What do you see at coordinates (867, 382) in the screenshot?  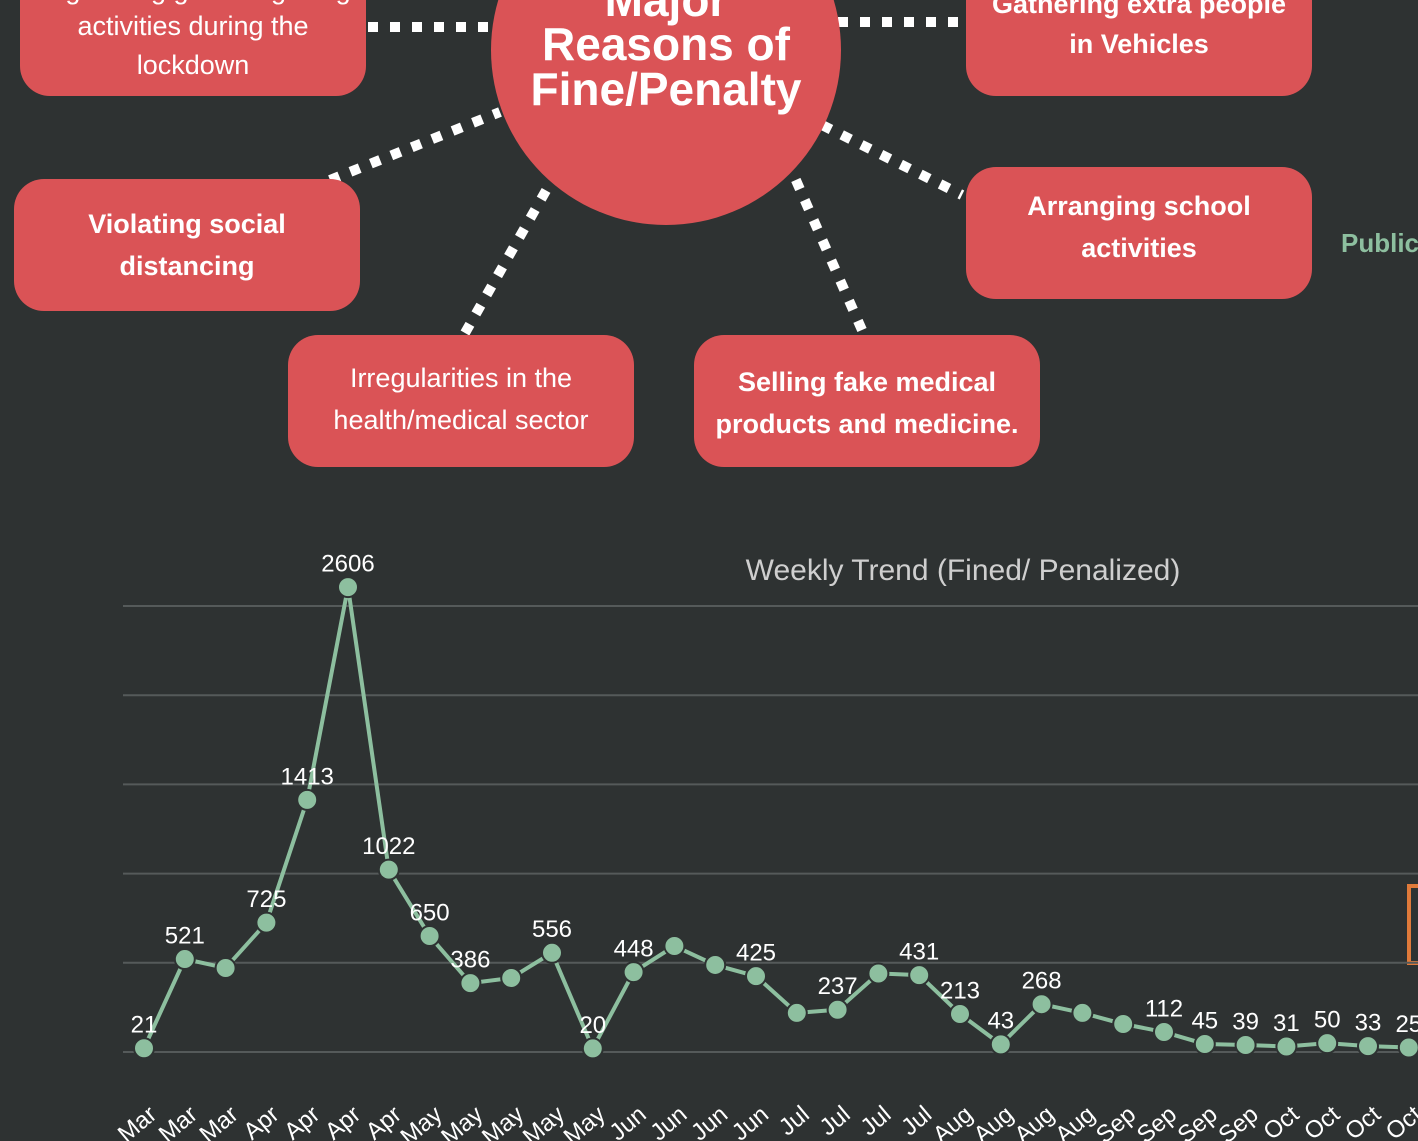 I see `reason-text: Selling fake medical` at bounding box center [867, 382].